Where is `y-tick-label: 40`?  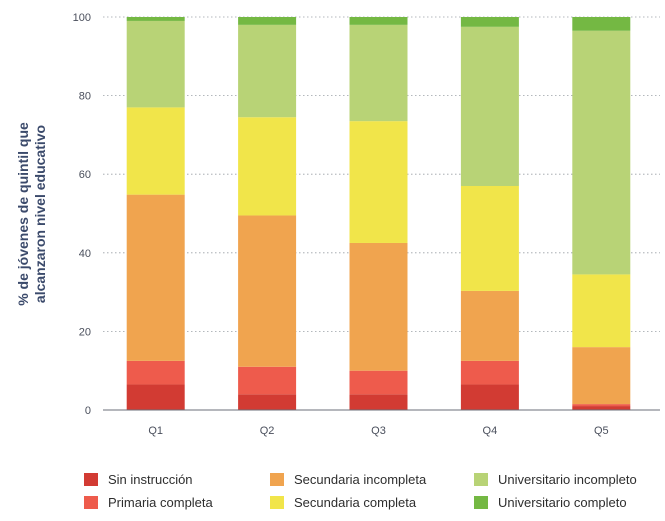 y-tick-label: 40 is located at coordinates (85, 254).